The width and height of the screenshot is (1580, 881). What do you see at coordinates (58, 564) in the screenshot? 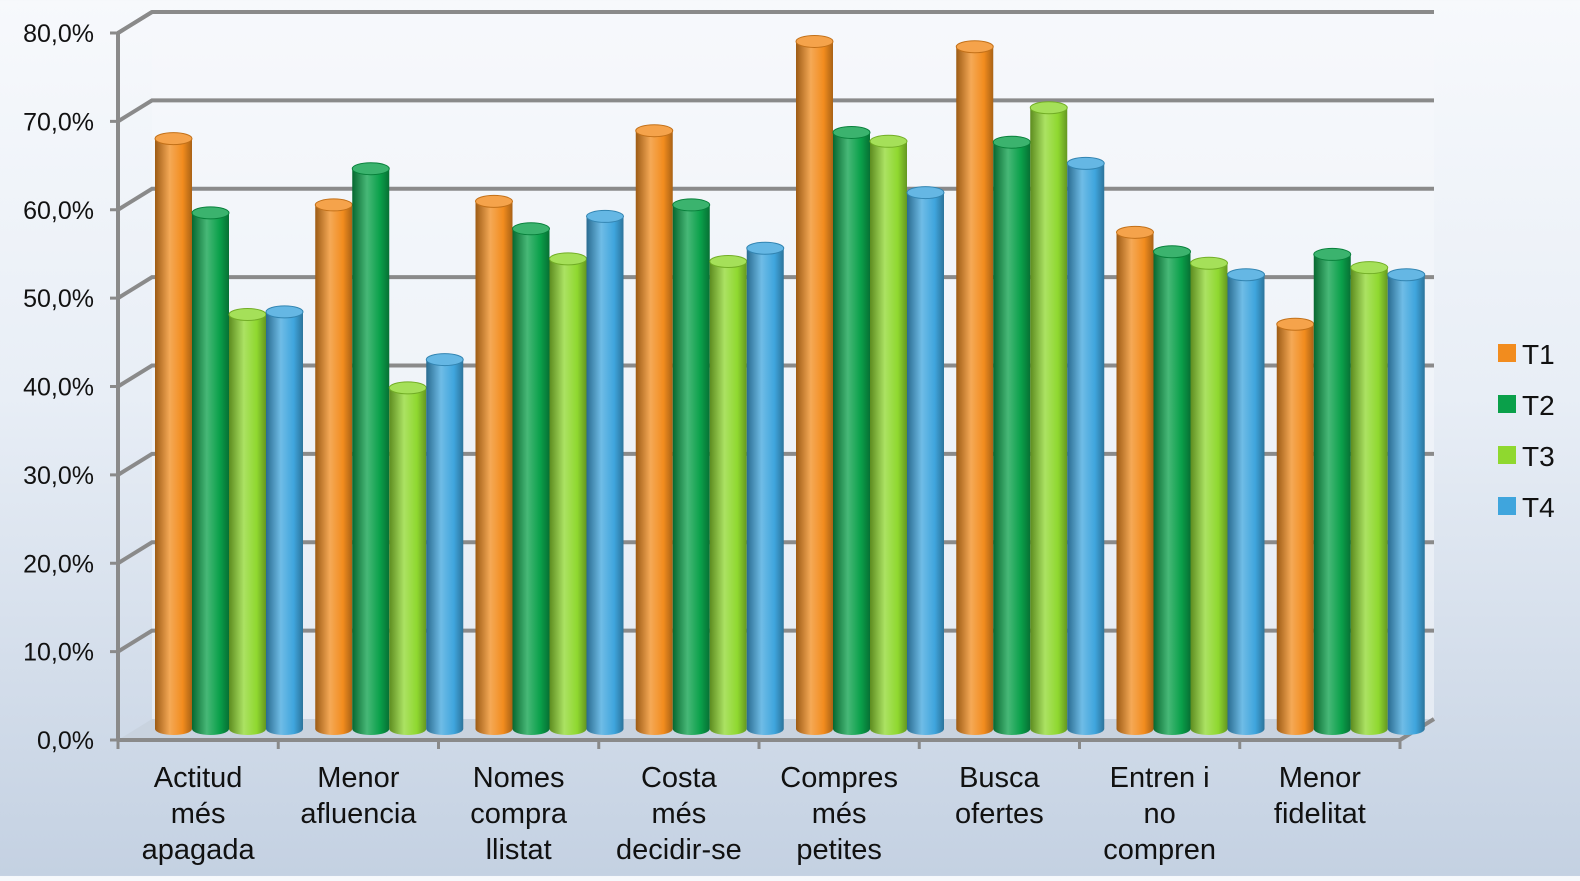
I see `y-tick-label: 20,0%` at bounding box center [58, 564].